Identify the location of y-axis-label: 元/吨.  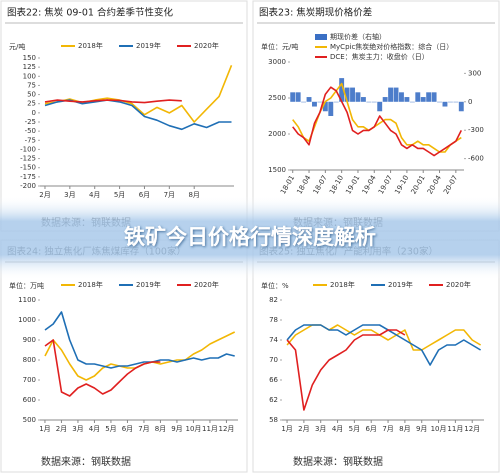
(17, 46).